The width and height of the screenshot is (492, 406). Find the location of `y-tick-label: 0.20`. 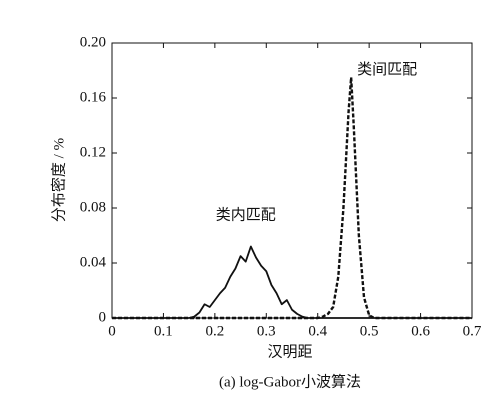

y-tick-label: 0.20 is located at coordinates (93, 42).